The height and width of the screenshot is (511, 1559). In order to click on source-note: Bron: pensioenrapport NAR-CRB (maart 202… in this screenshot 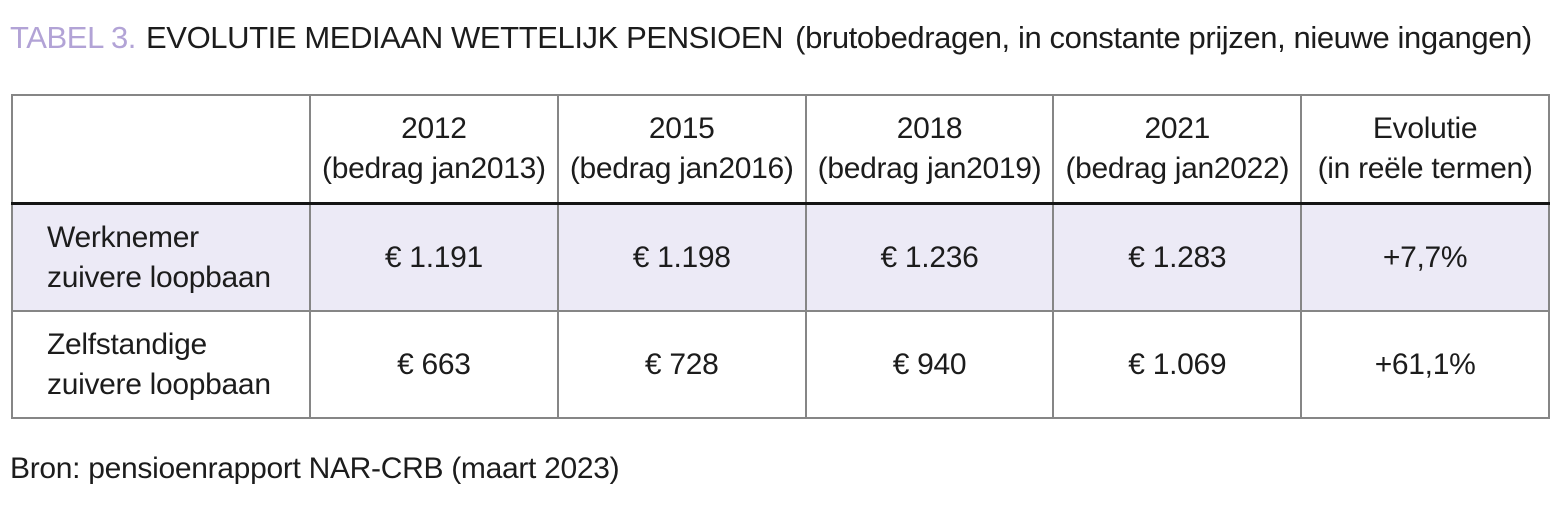, I will do `click(315, 468)`.